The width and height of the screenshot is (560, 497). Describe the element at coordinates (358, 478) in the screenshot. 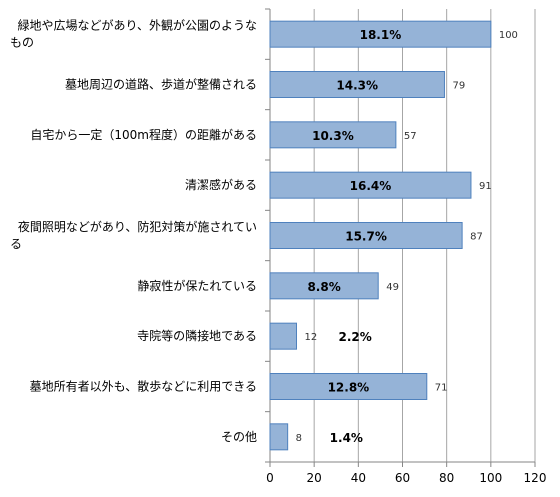

I see `x-tick-label-2: 40` at that location.